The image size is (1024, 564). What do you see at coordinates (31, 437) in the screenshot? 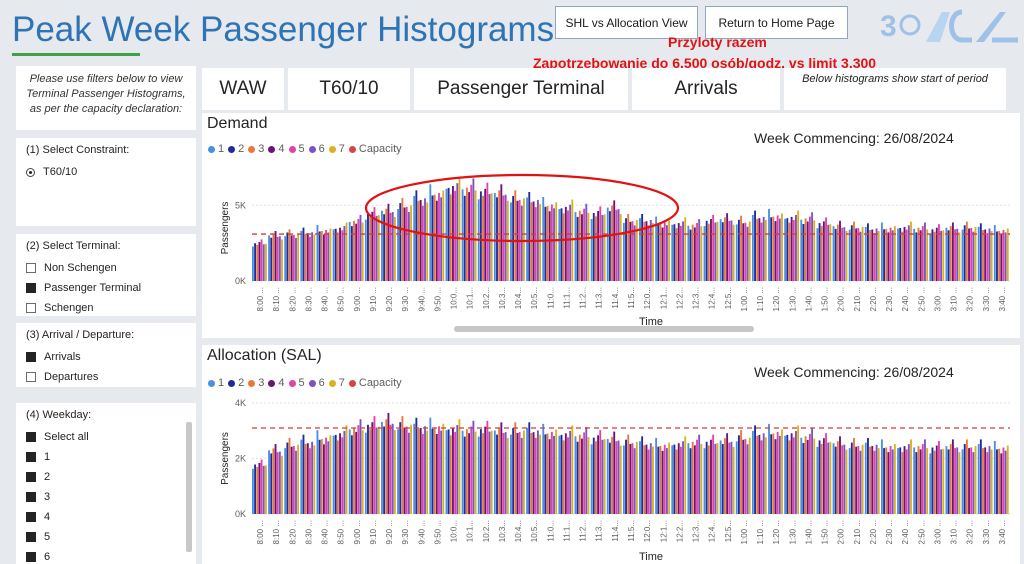
I see `checkbox-checked-icon` at bounding box center [31, 437].